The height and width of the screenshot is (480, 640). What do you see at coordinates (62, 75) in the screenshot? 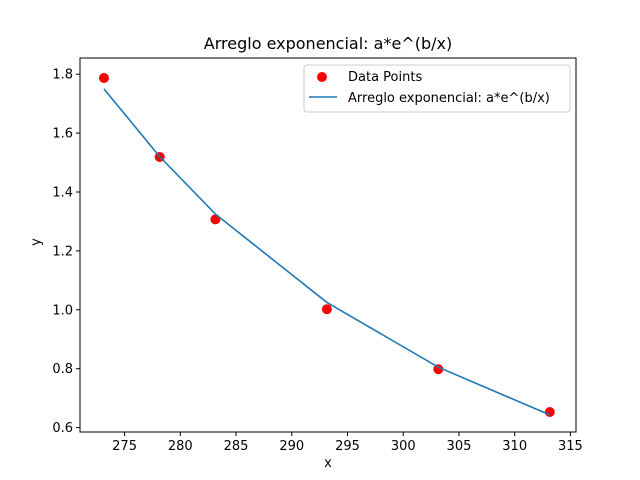
I see `y-tick-label: 1.8` at bounding box center [62, 75].